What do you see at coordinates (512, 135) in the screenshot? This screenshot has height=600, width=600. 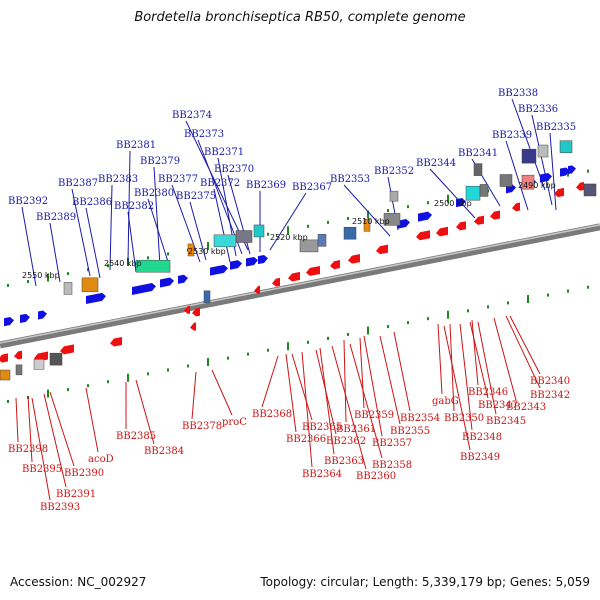 I see `gene-label: BB2339` at bounding box center [512, 135].